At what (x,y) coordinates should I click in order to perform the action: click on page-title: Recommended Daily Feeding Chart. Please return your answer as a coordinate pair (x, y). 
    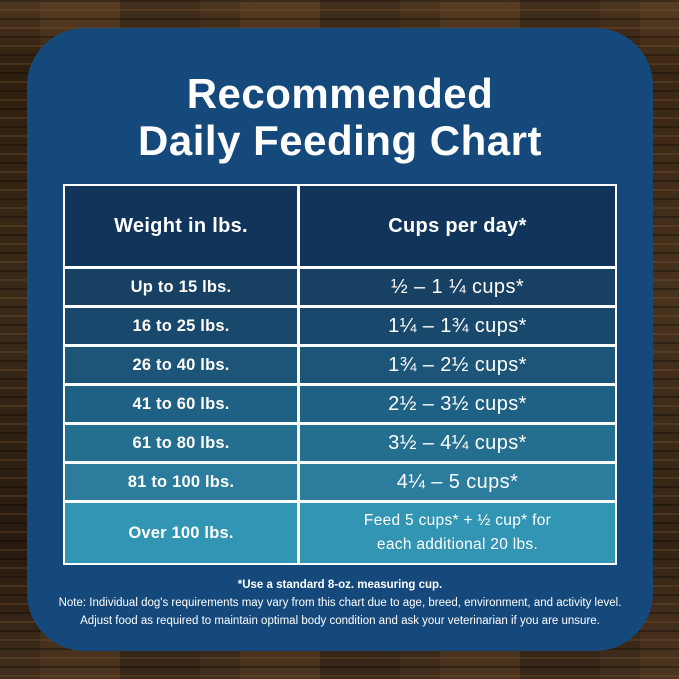
    Looking at the image, I should click on (340, 117).